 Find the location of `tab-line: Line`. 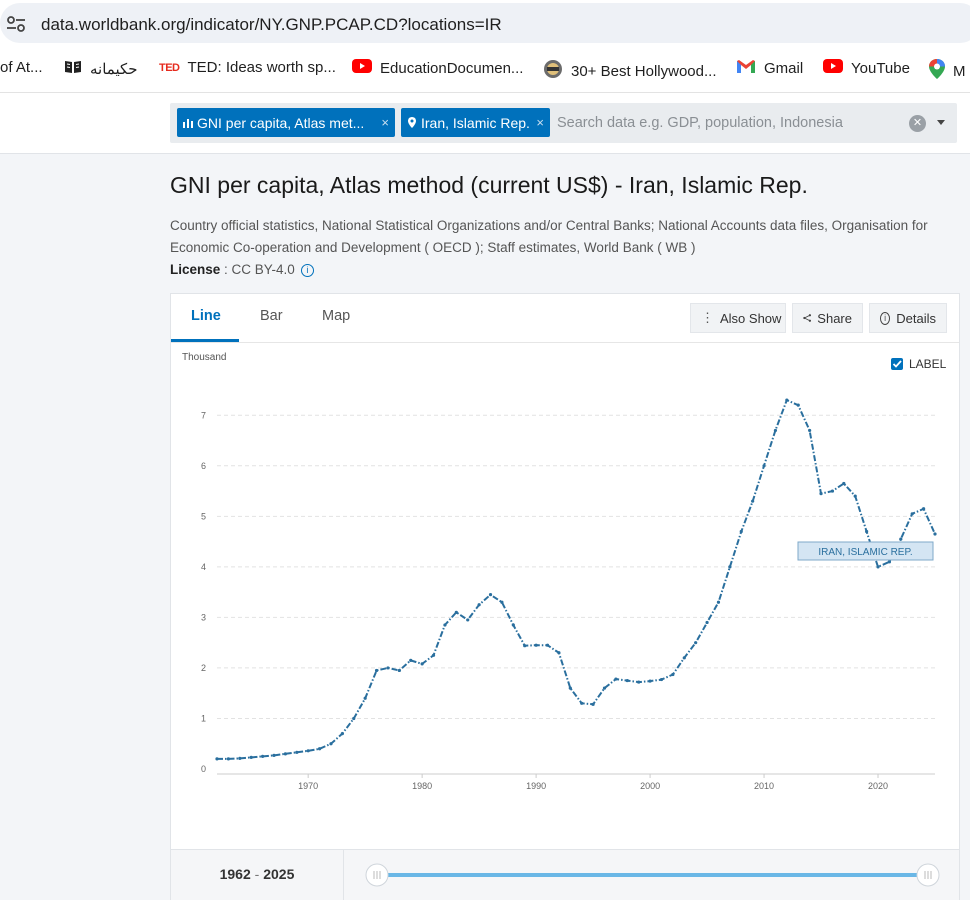

tab-line: Line is located at coordinates (206, 316).